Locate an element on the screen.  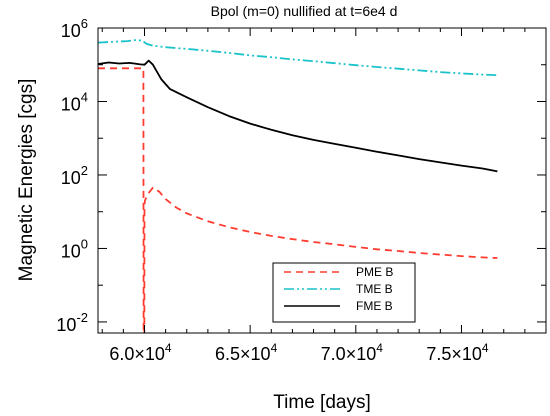
y-tick-label: 10⁰ is located at coordinates (74, 248).